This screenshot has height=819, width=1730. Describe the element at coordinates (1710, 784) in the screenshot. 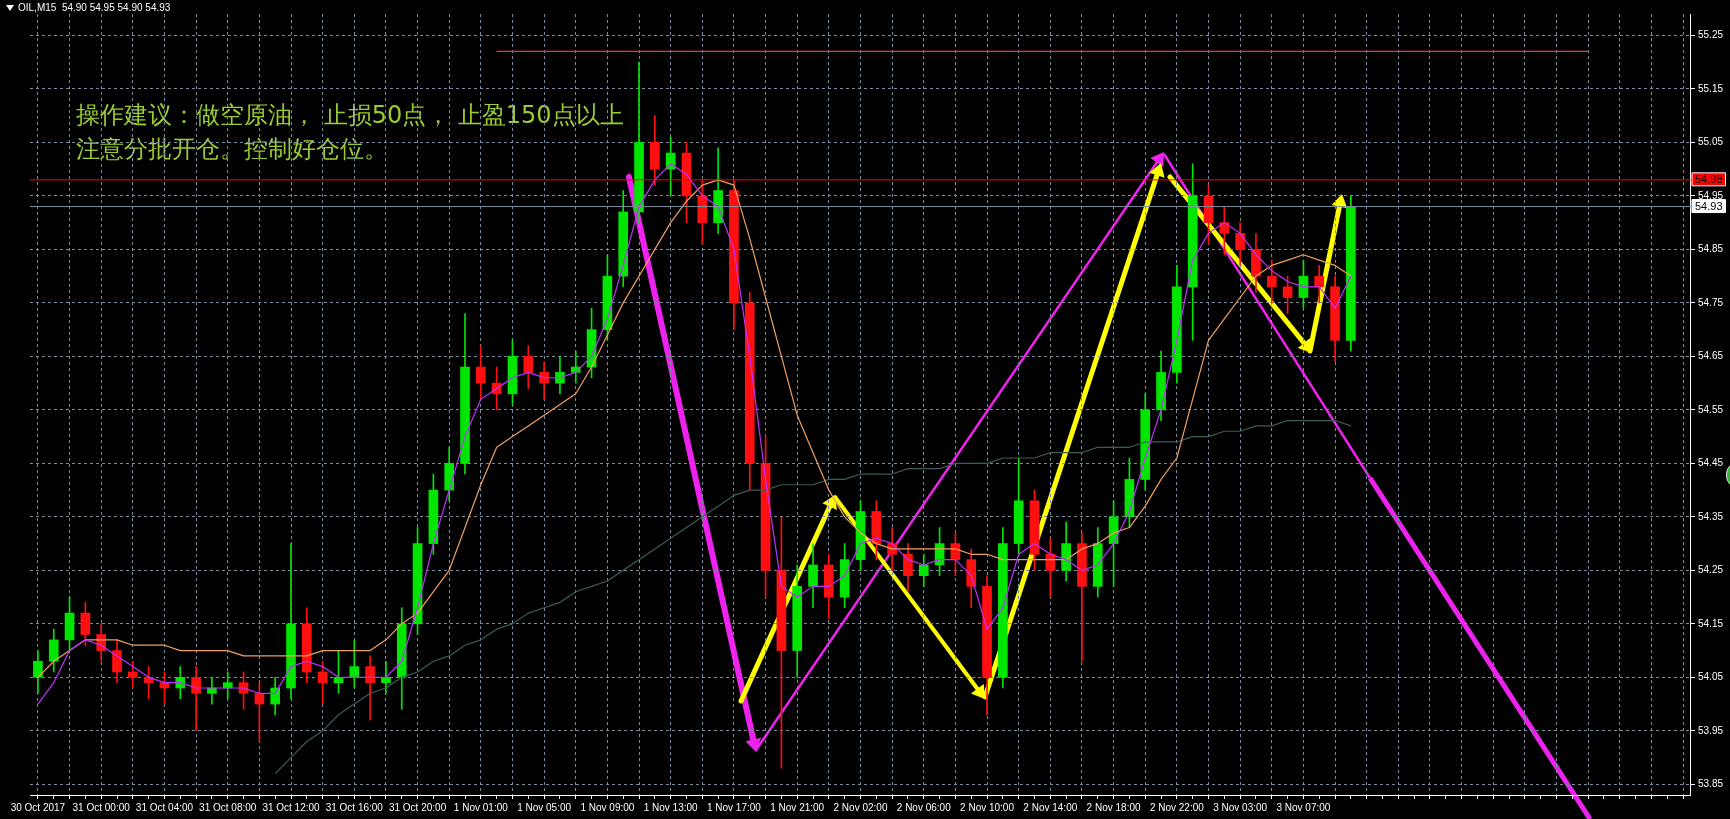

I see `y-tick-label: 53.85` at that location.